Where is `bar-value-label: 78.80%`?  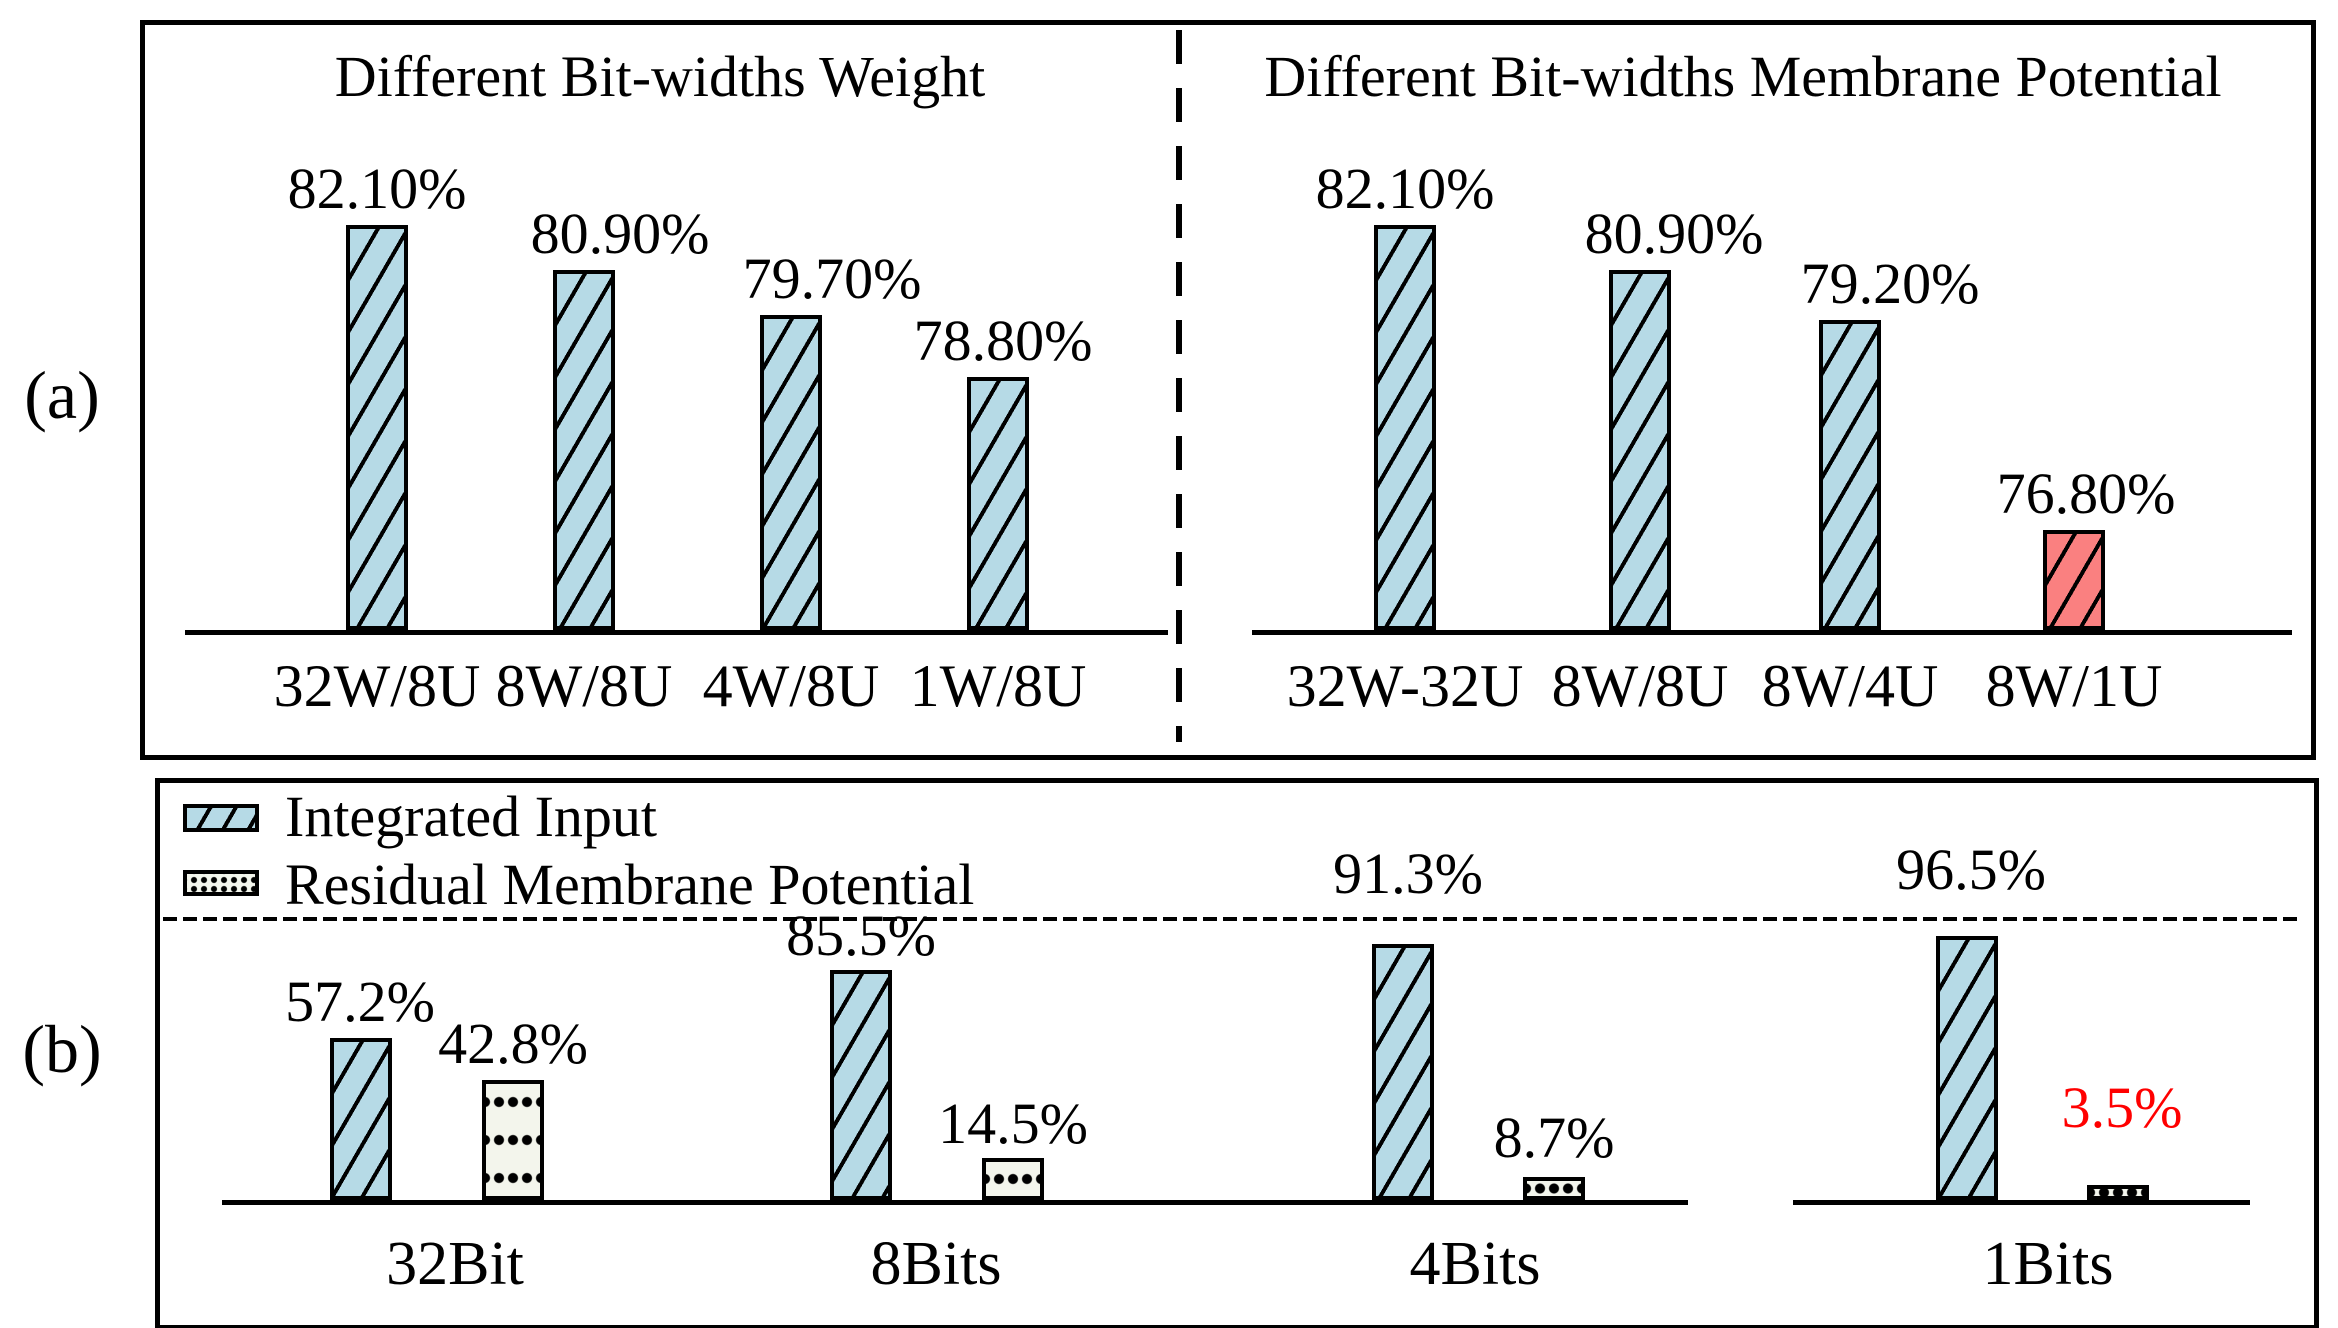 bar-value-label: 78.80% is located at coordinates (1003, 340).